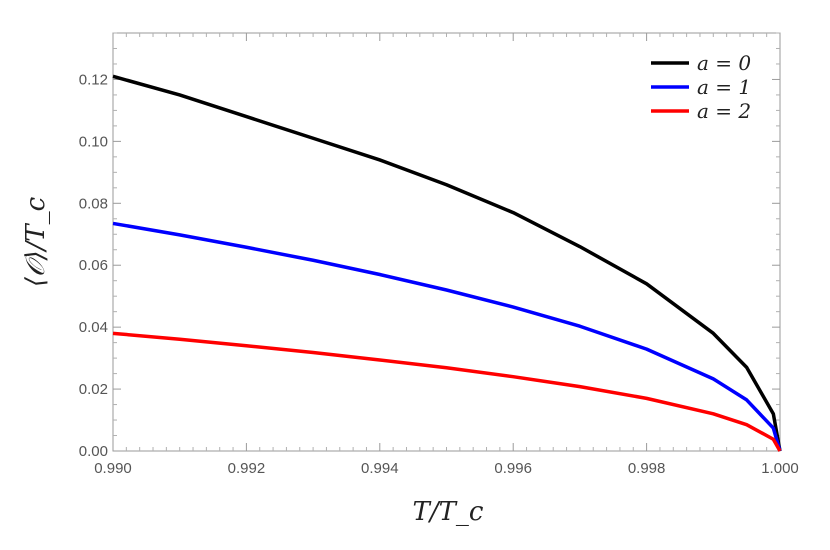  I want to click on x-tick-label: 0.994, so click(380, 468).